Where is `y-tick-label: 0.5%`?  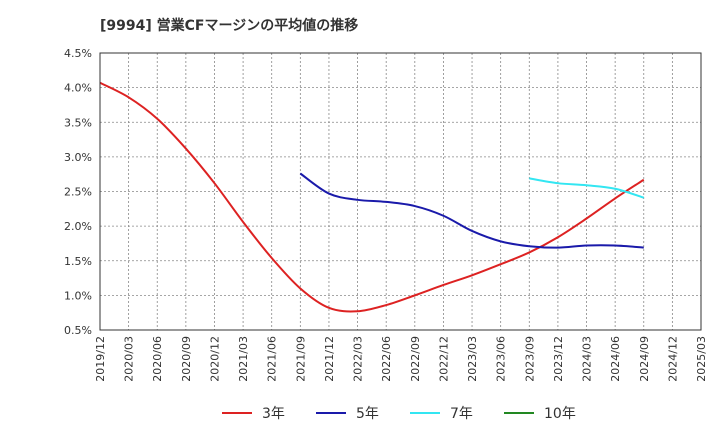
y-tick-label: 0.5% is located at coordinates (78, 330).